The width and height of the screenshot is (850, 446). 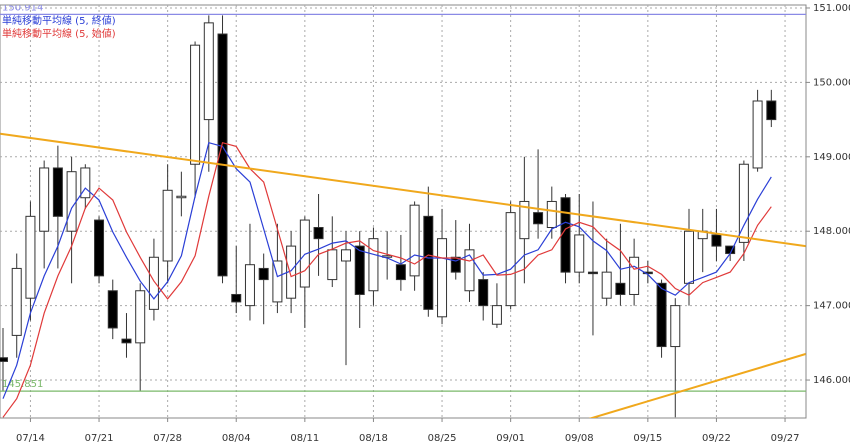 I want to click on x-tick-label: 09/27, so click(x=785, y=438).